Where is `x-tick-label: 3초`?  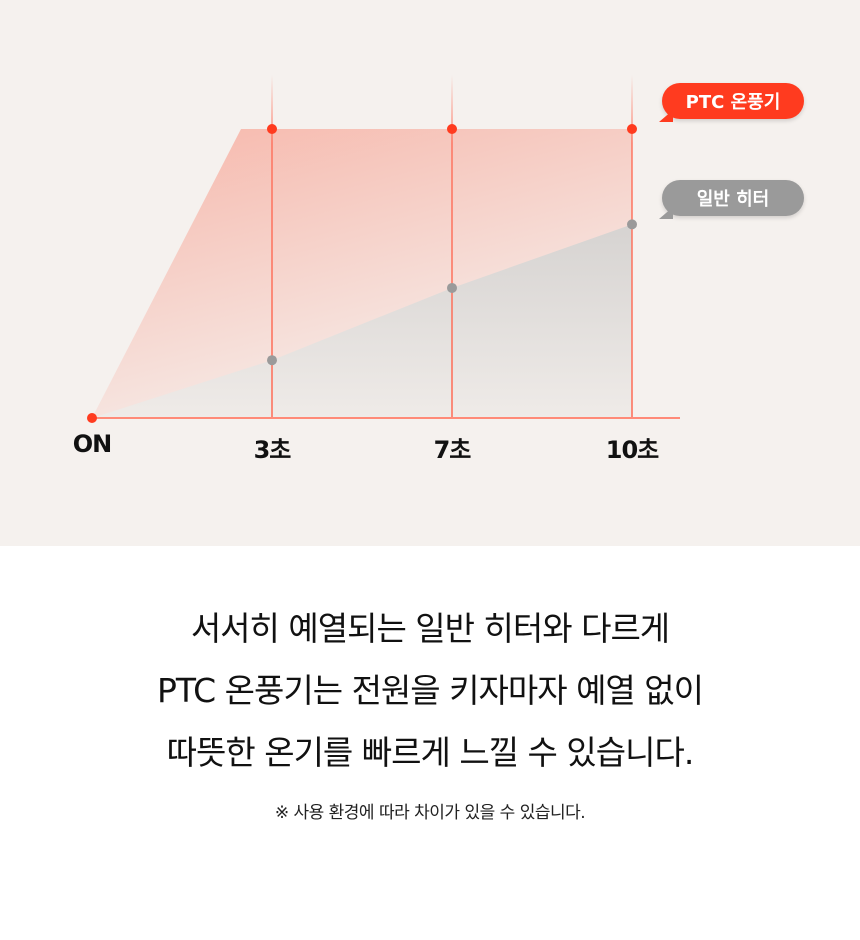
x-tick-label: 3초 is located at coordinates (272, 450).